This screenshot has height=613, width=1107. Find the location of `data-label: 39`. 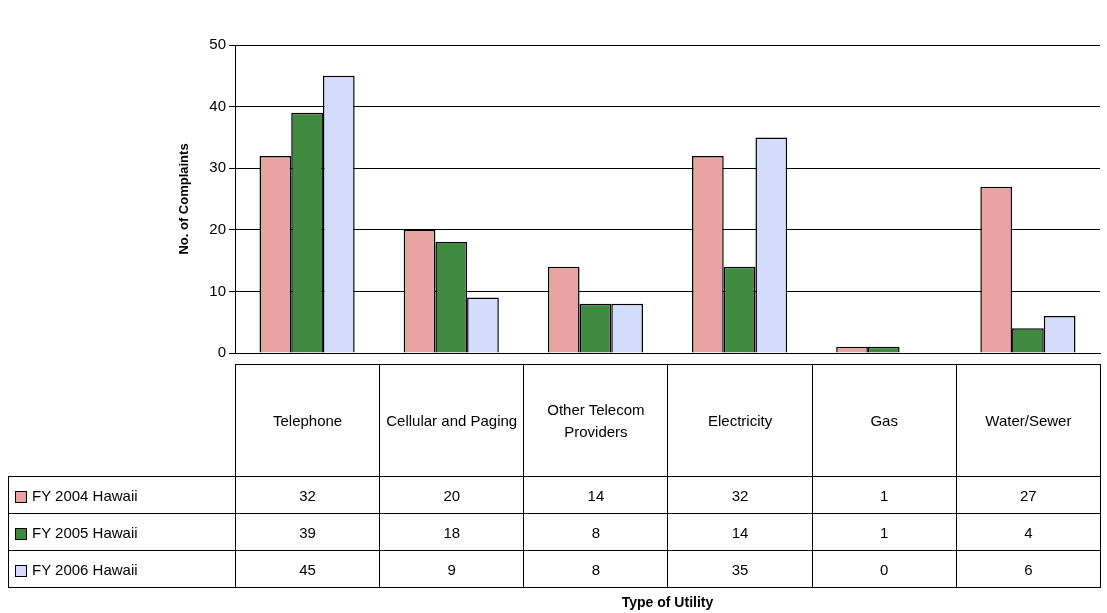

data-label: 39 is located at coordinates (307, 532).